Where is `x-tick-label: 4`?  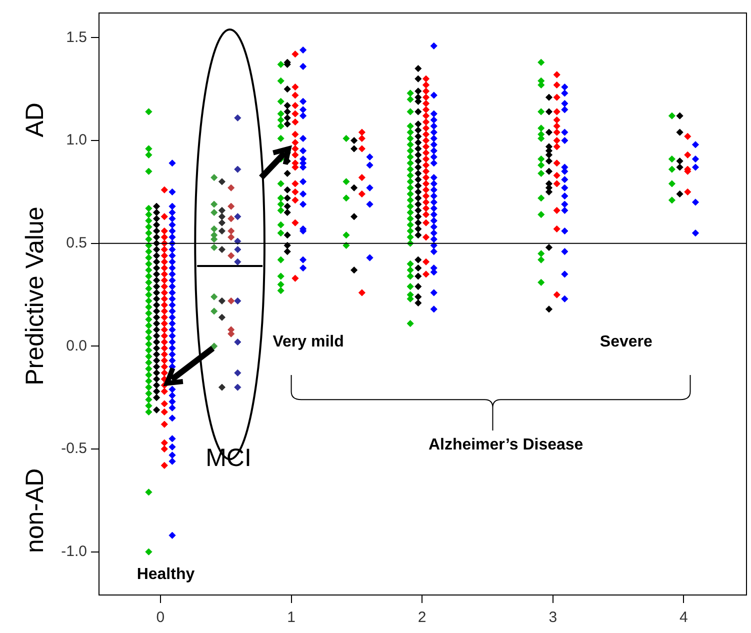 x-tick-label: 4 is located at coordinates (684, 617).